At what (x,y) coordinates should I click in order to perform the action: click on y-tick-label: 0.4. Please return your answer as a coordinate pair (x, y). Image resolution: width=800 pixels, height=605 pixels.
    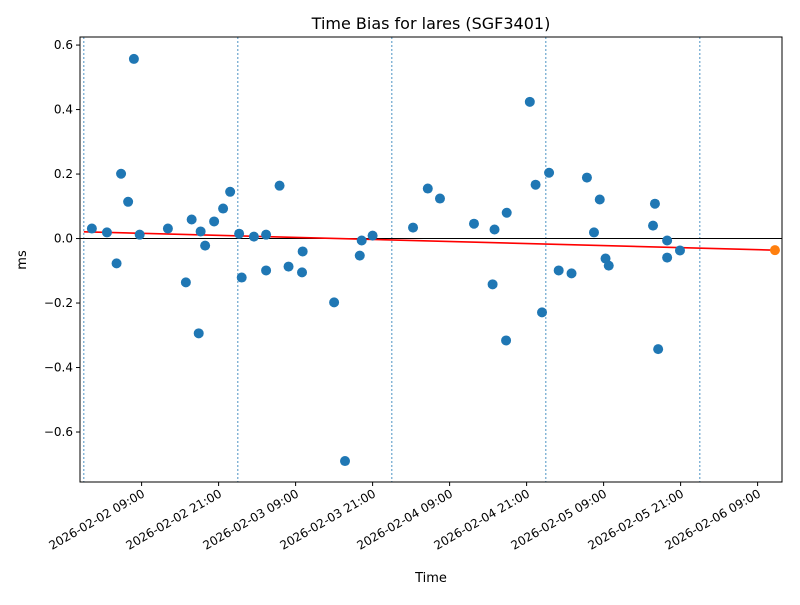
    Looking at the image, I should click on (63, 110).